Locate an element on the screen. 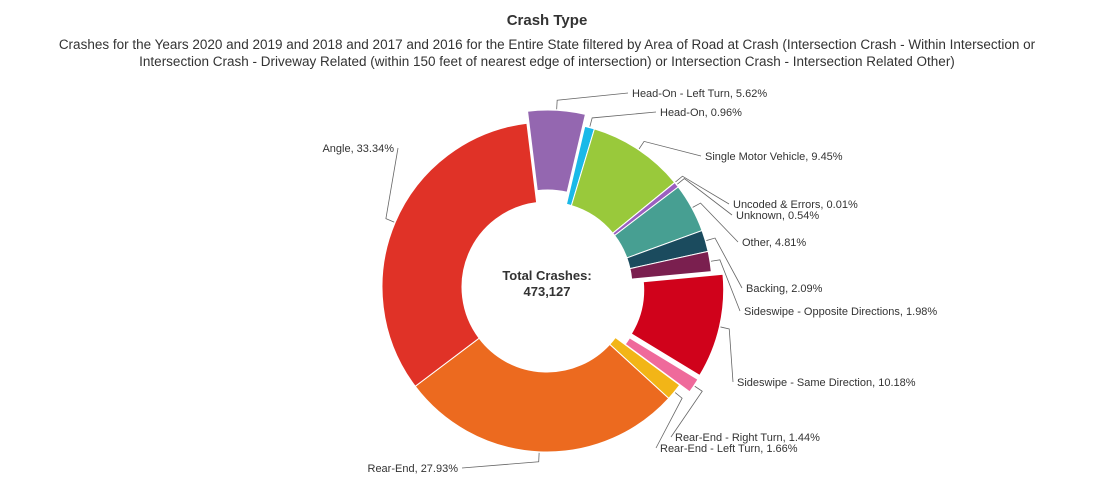 The width and height of the screenshot is (1094, 500). label-rear-end: Rear-End, 27.93% is located at coordinates (413, 469).